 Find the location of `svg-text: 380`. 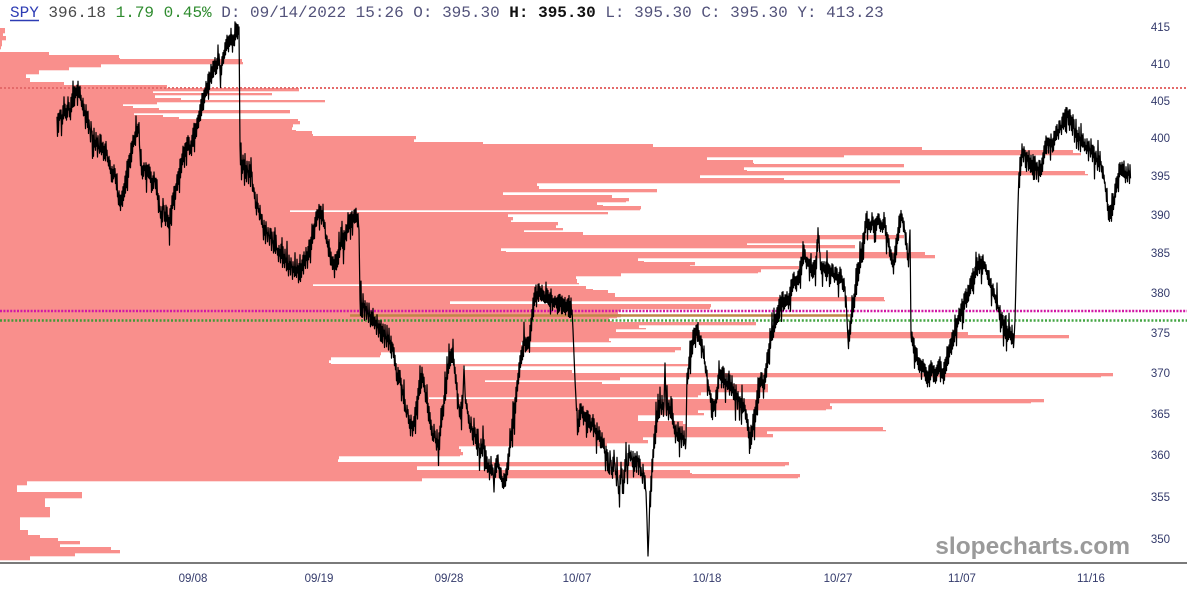

svg-text: 380 is located at coordinates (1160, 294).